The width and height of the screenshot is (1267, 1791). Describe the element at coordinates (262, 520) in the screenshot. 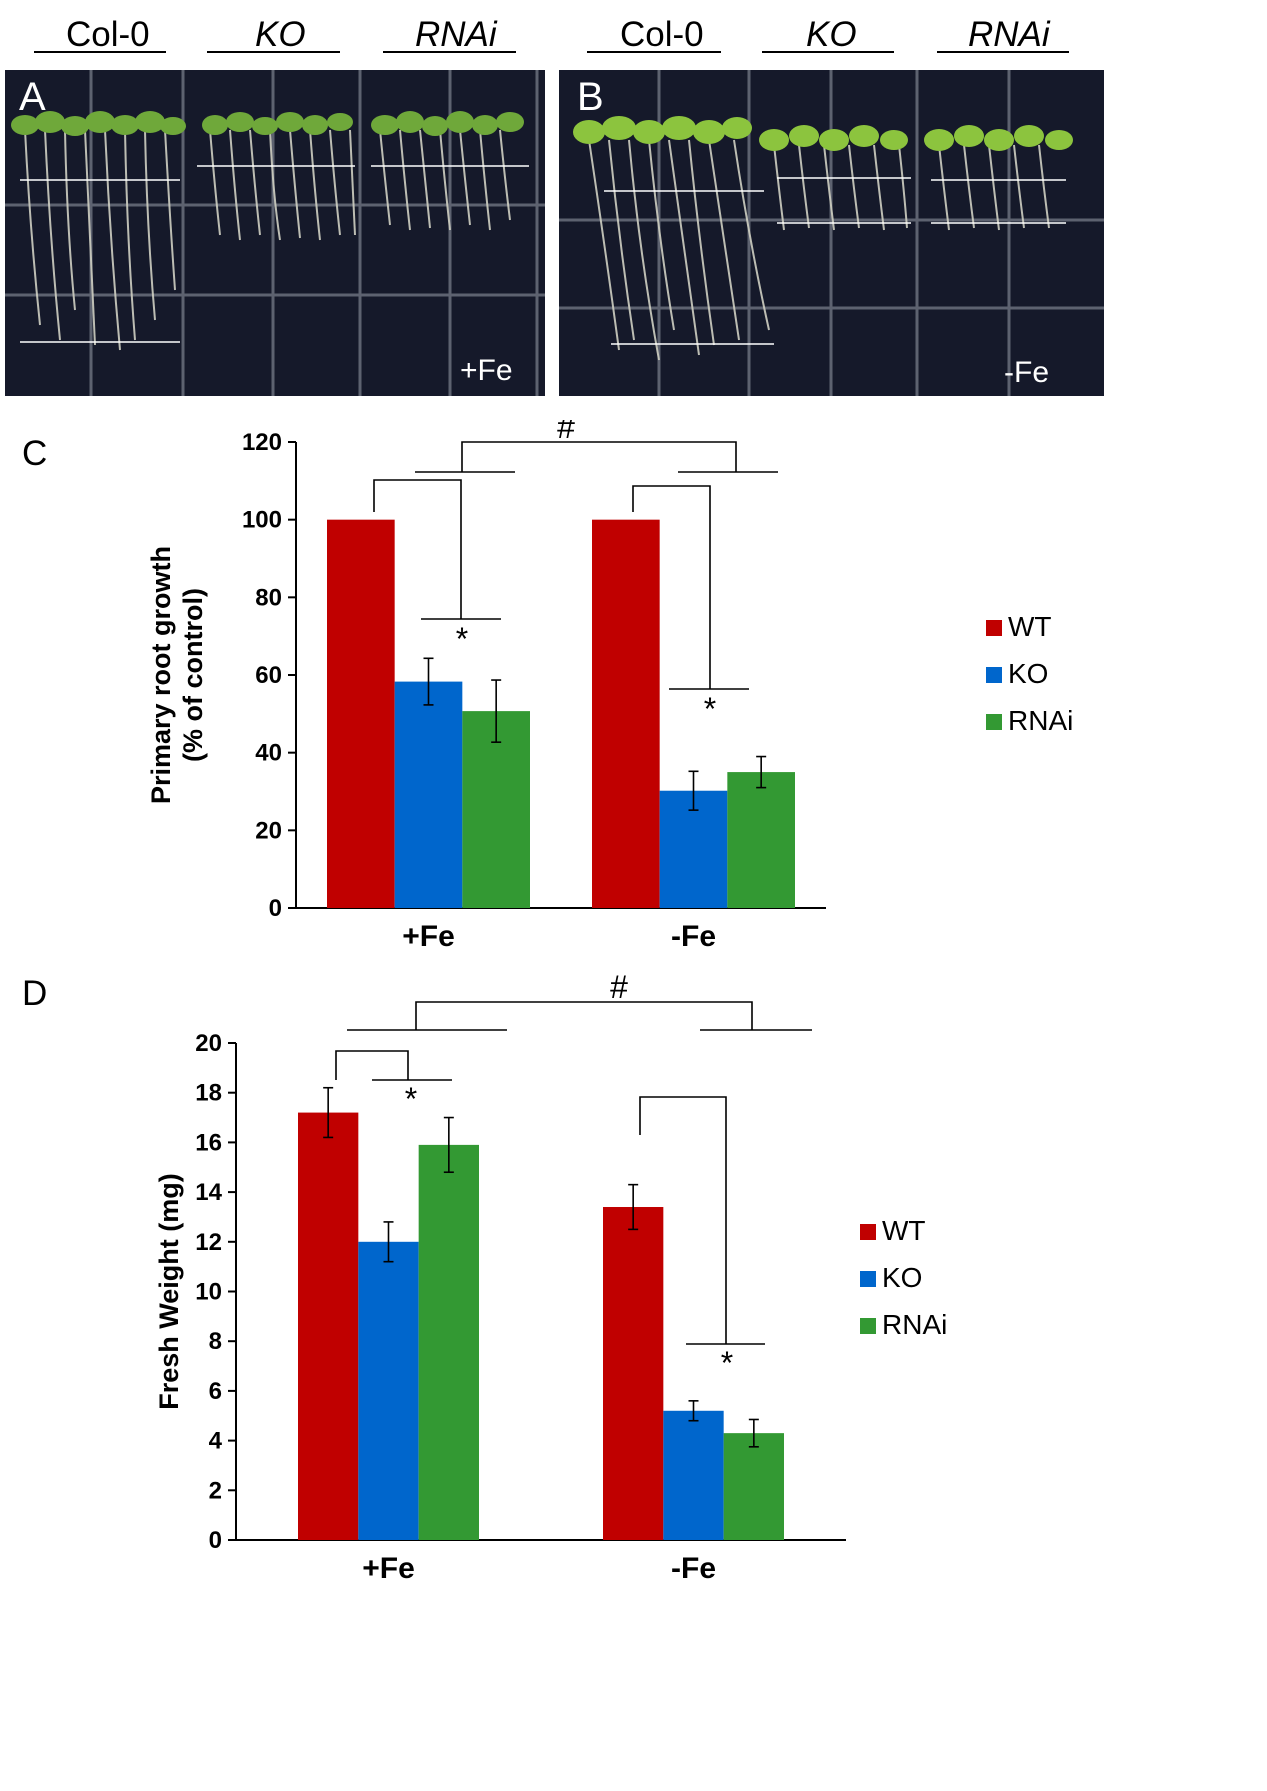

I see `y-tick-label: 100` at that location.